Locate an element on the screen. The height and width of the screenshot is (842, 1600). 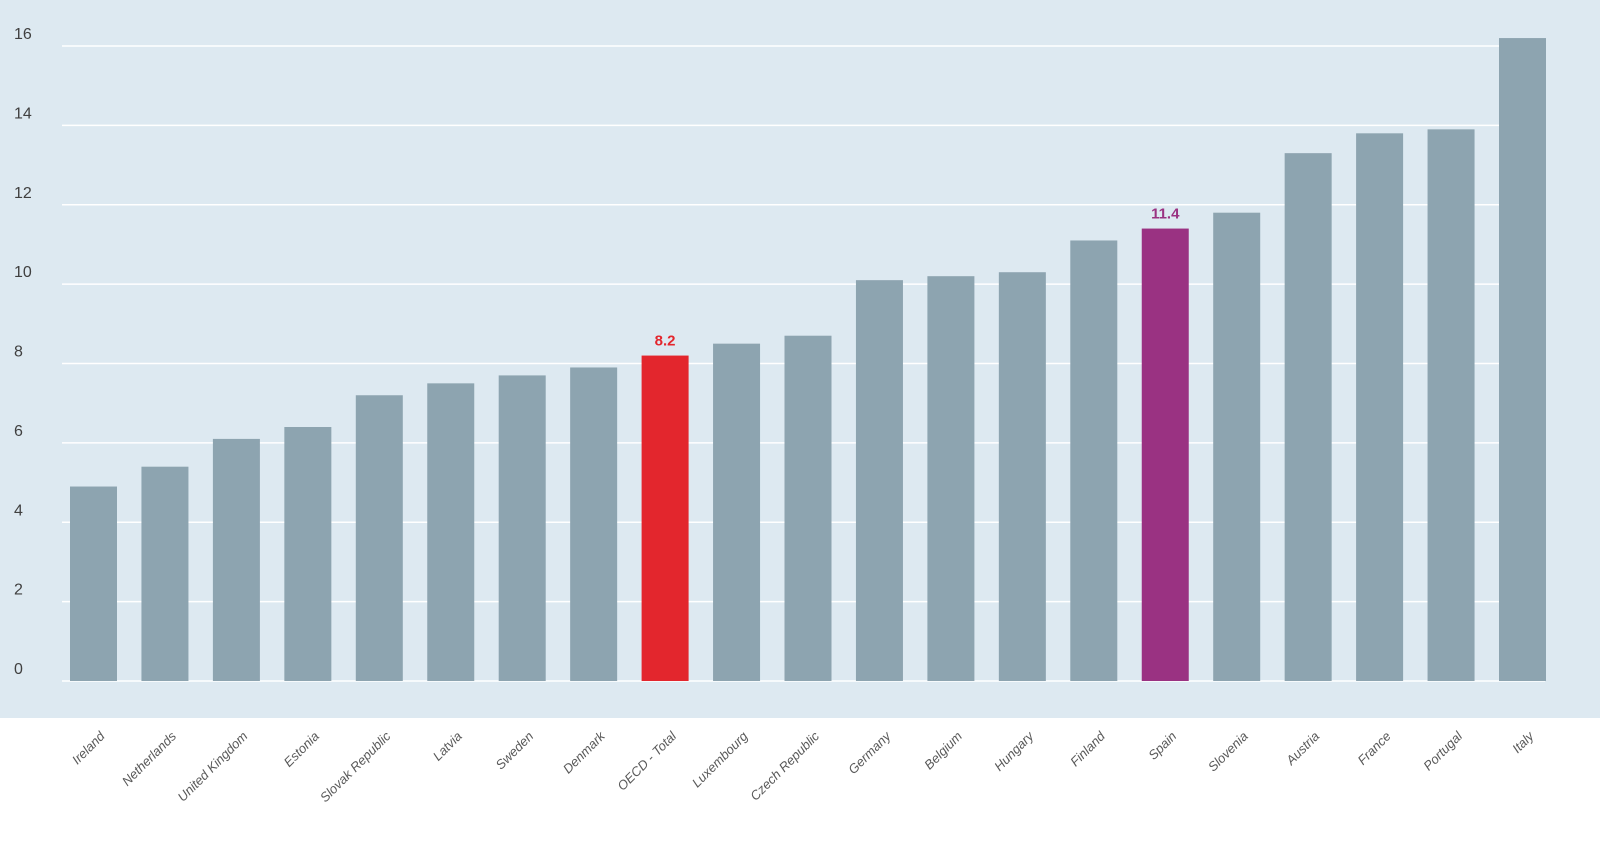
bar-sweden is located at coordinates (522, 528).